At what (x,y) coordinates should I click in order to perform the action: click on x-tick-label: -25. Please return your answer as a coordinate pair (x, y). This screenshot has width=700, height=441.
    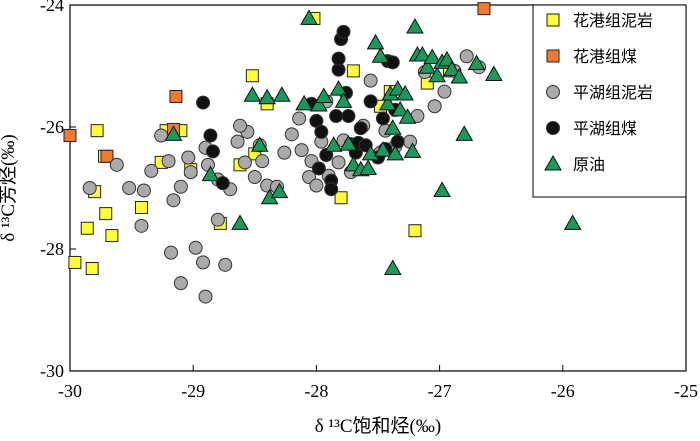
    Looking at the image, I should click on (686, 391).